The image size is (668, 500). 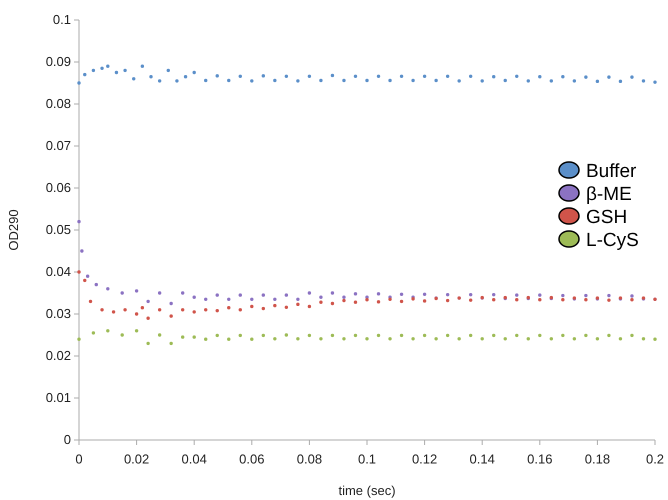 I want to click on y-tick-label: 0, so click(x=67, y=440).